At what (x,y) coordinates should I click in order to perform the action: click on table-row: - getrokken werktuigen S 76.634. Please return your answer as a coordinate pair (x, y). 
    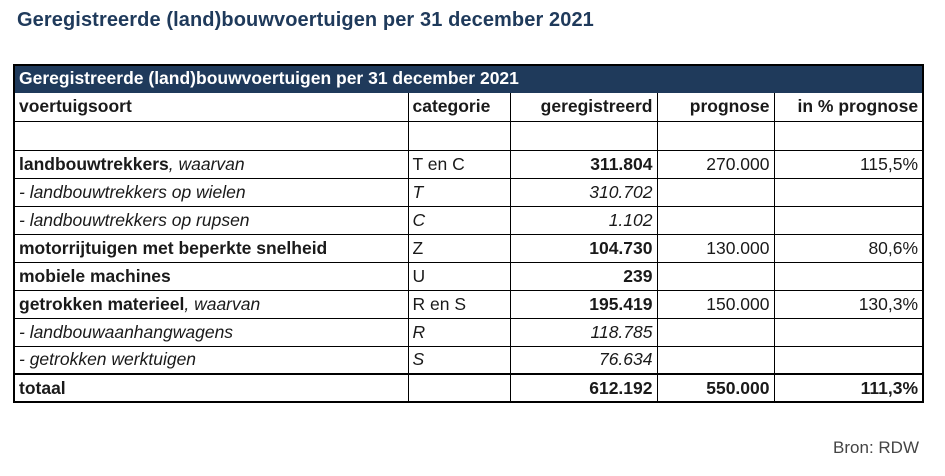
    Looking at the image, I should click on (468, 360).